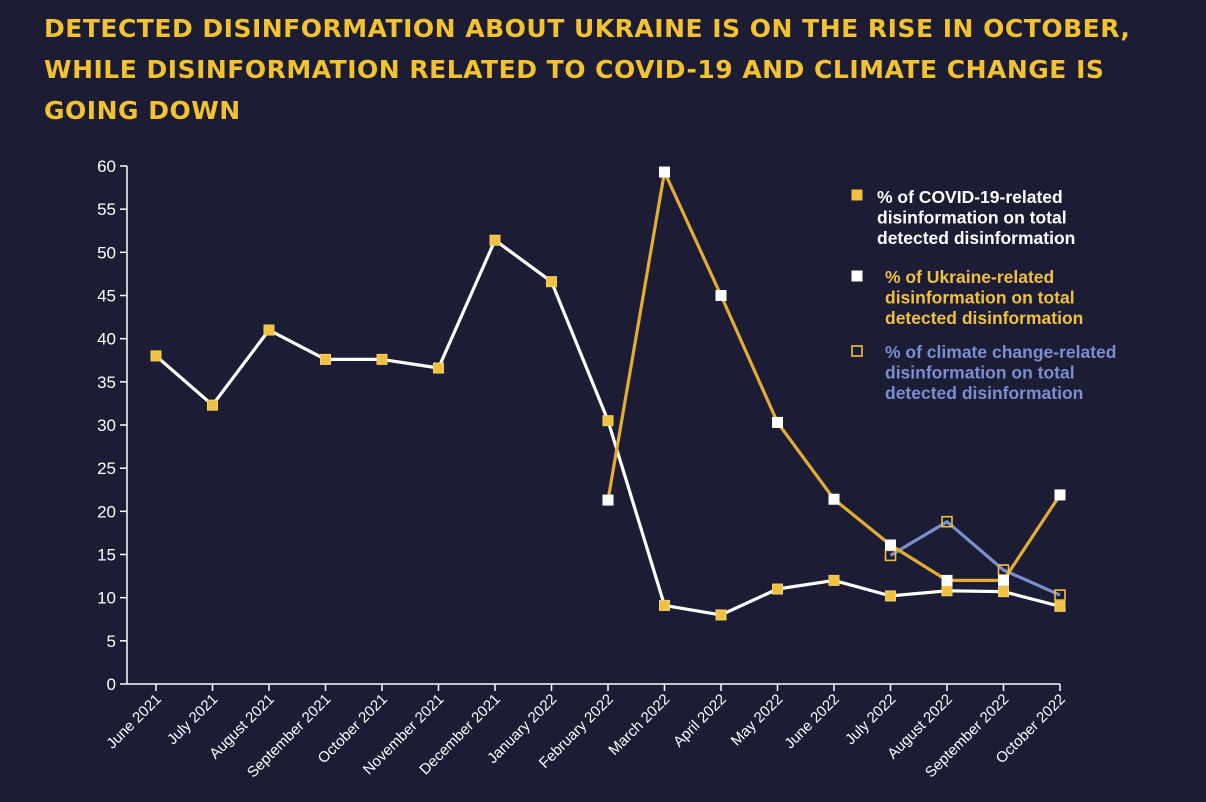 The width and height of the screenshot is (1206, 802). What do you see at coordinates (757, 720) in the screenshot?
I see `x-tick-label: May 2022` at bounding box center [757, 720].